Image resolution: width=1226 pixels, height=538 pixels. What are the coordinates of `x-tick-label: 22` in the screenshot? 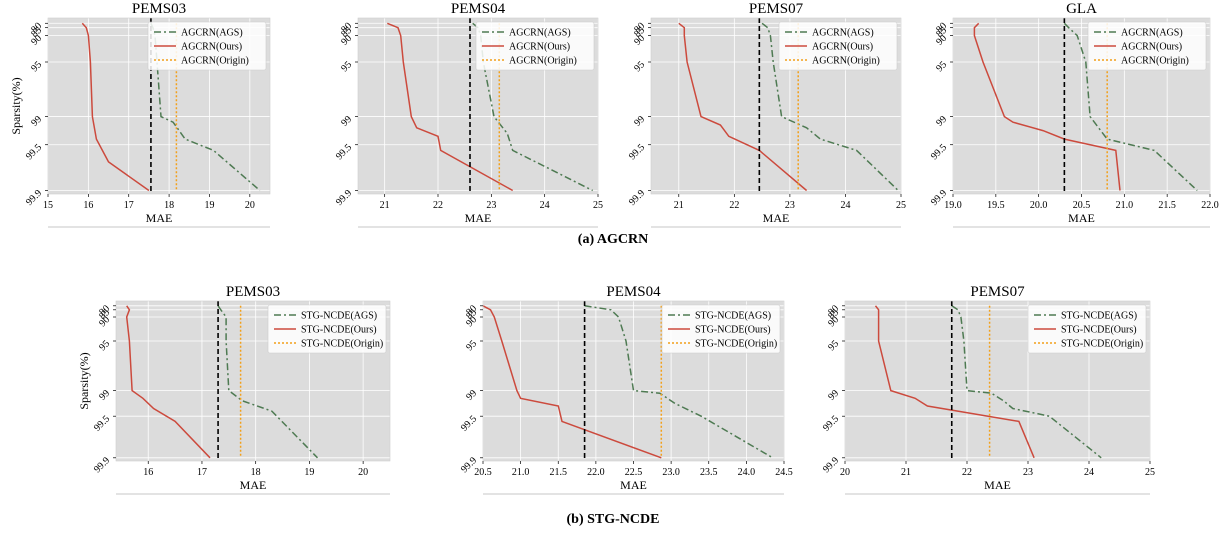 It's located at (734, 205).